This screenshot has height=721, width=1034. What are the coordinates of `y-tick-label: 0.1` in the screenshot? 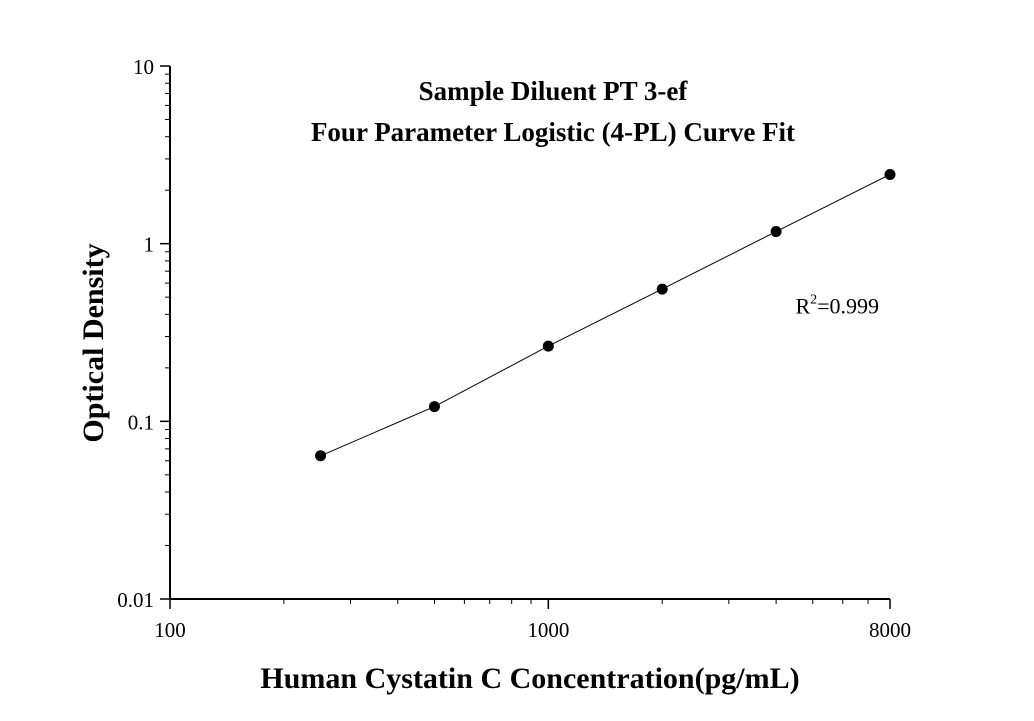 It's located at (141, 422).